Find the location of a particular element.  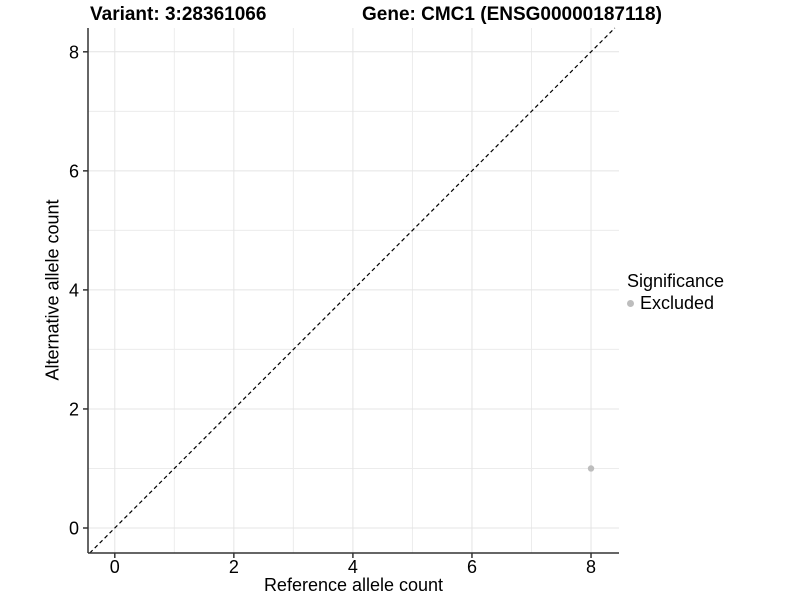

legend-title: Significance is located at coordinates (676, 281).